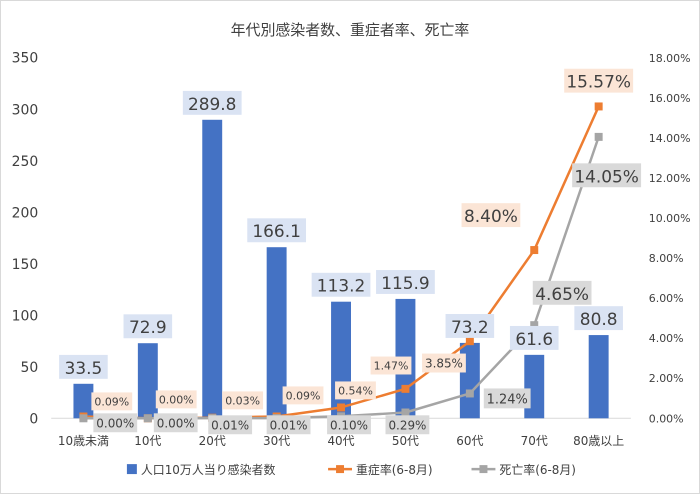 This screenshot has width=700, height=494. I want to click on y-left-tick-label: 100, so click(25, 316).